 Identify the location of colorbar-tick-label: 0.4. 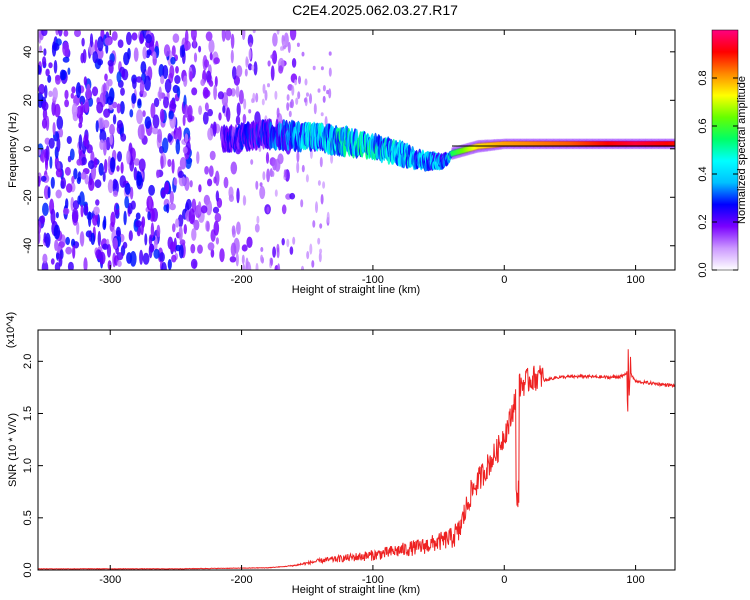
(703, 173).